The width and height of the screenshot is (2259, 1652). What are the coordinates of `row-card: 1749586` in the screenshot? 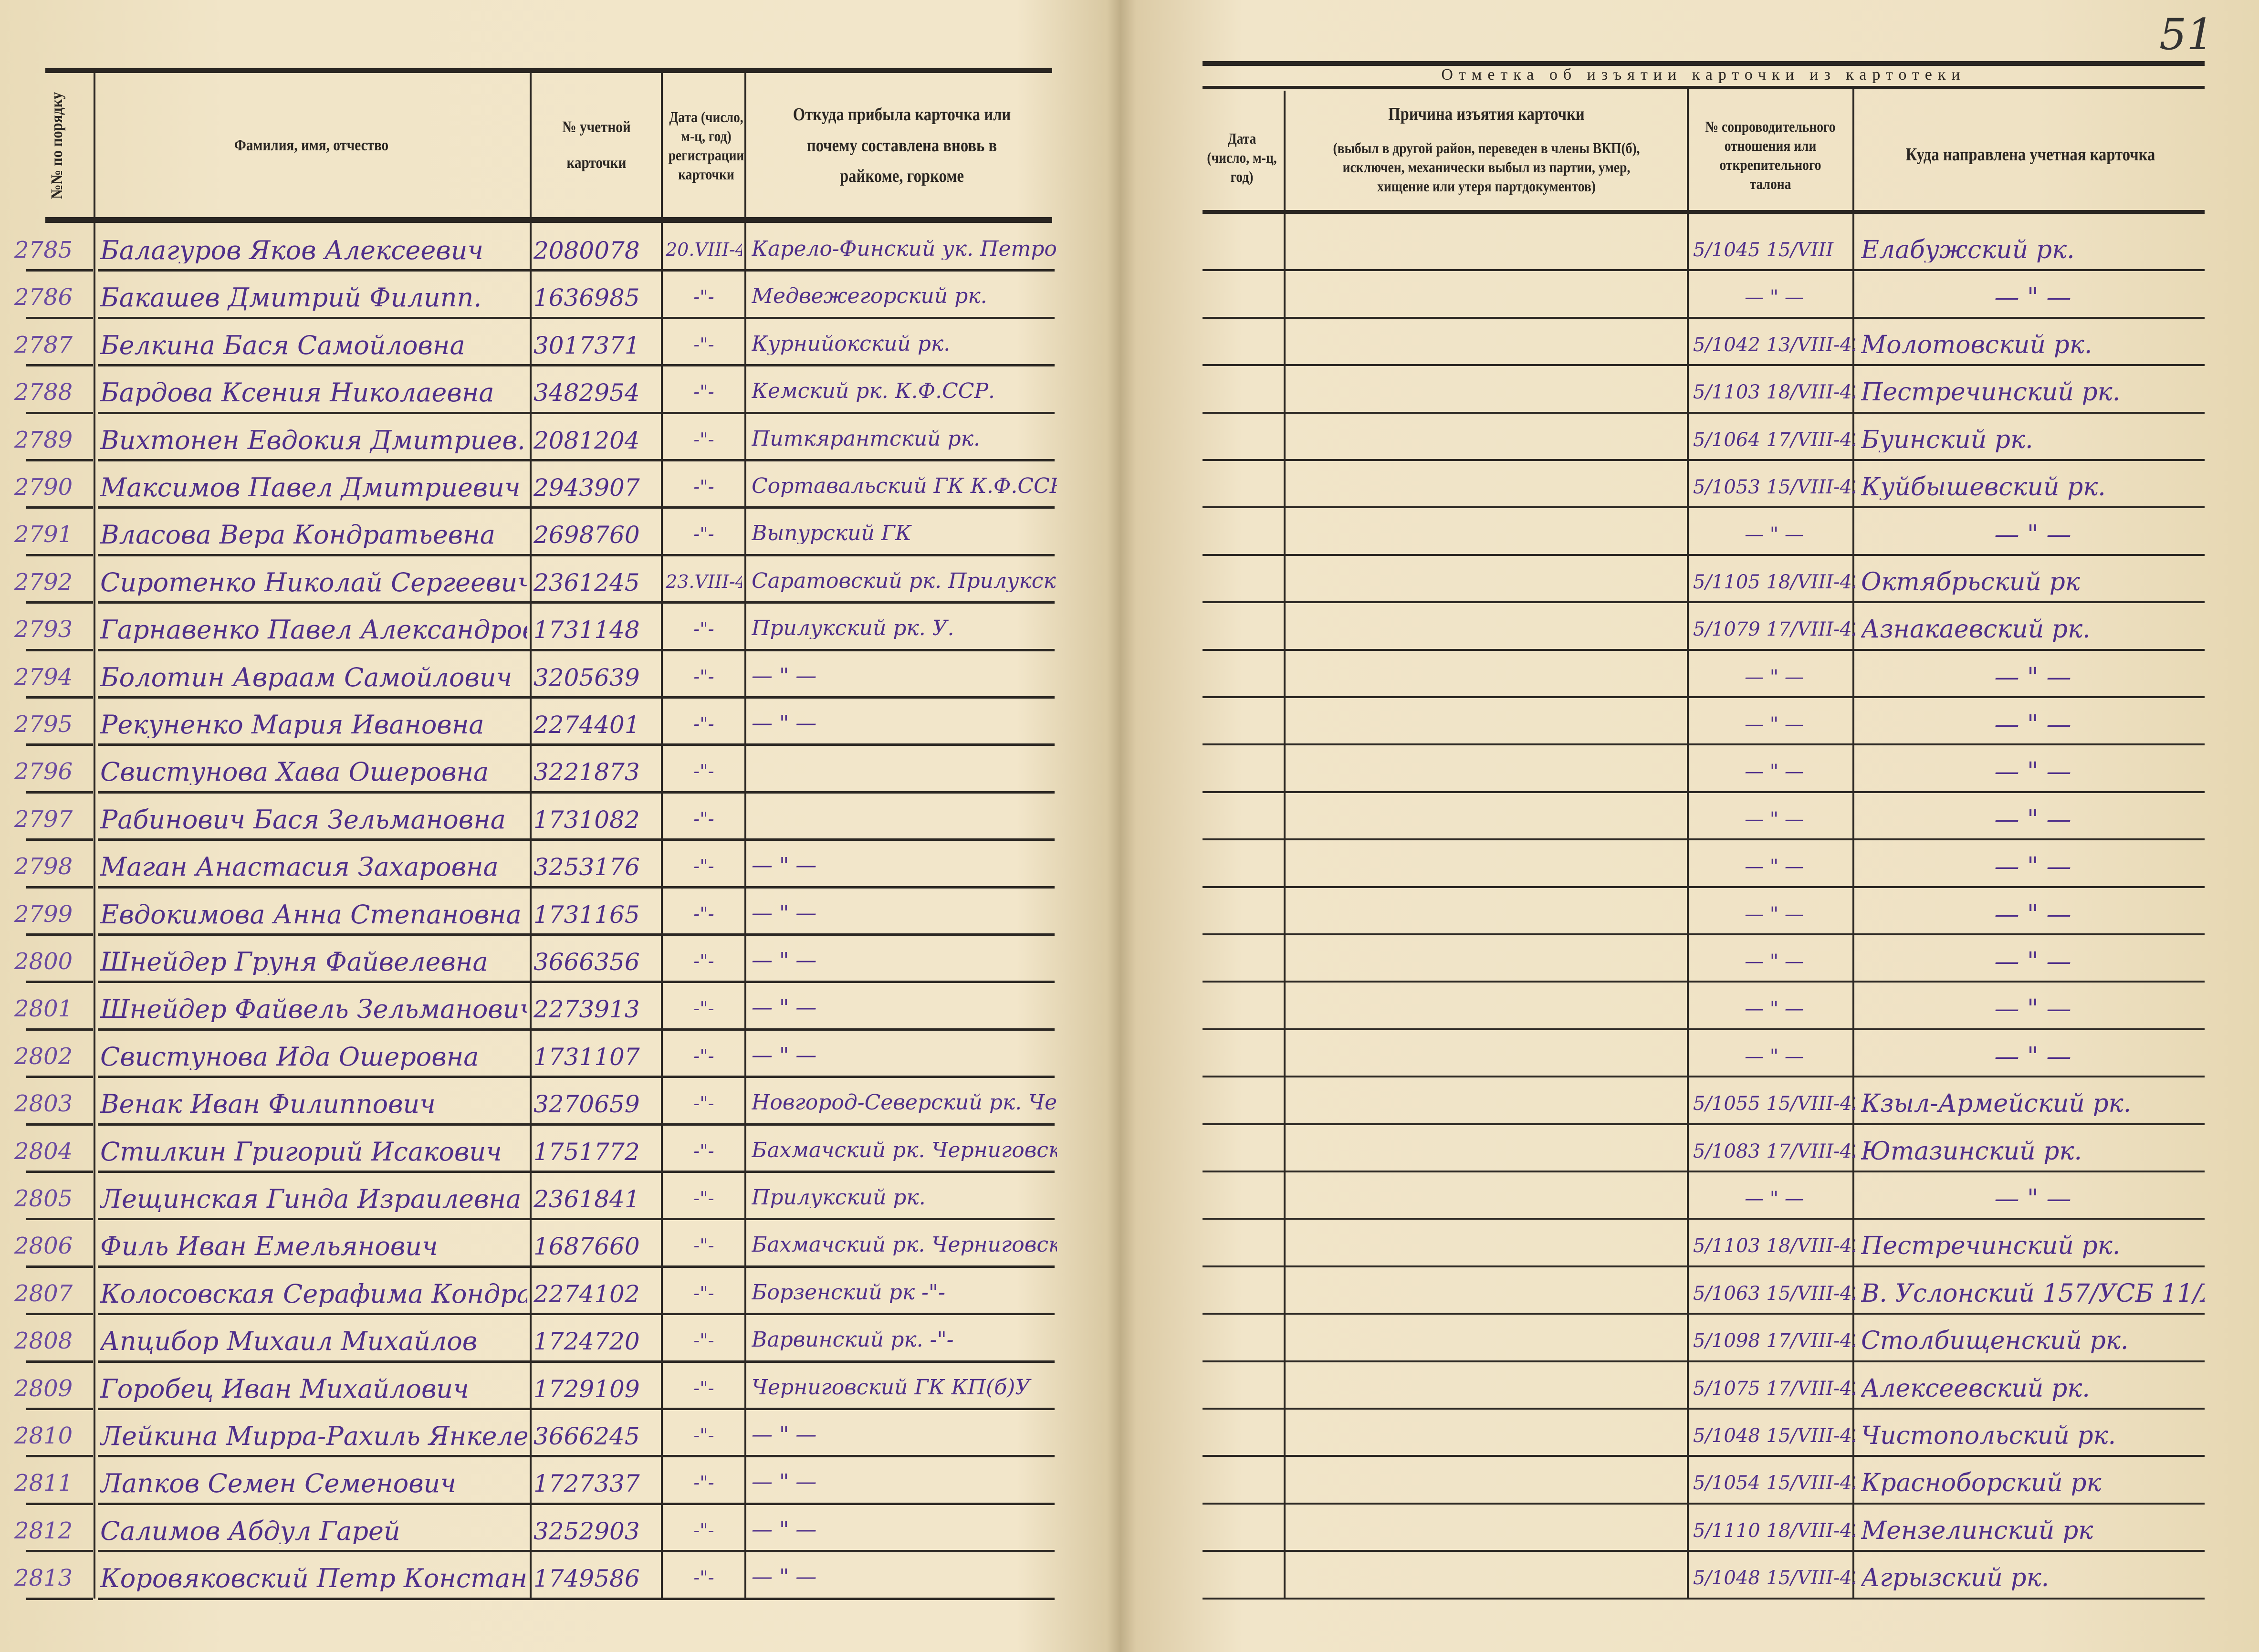 It's located at (586, 1579).